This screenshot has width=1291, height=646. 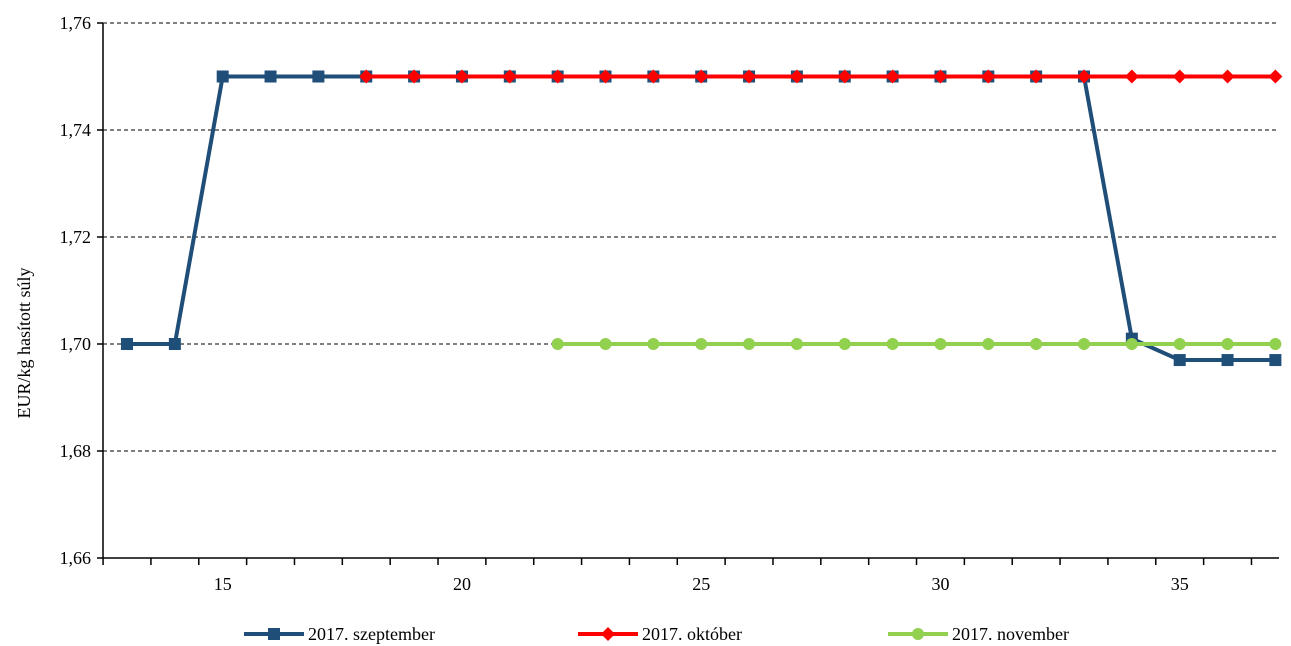 I want to click on y-tick-label-1: 1,68, so click(x=76, y=451).